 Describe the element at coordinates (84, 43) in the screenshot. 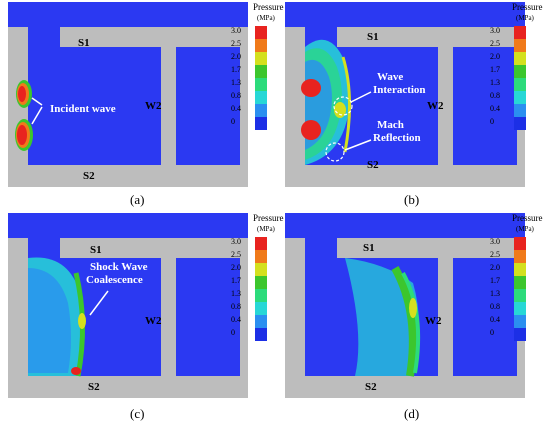

I see `panel-a-label-s1: S1` at that location.